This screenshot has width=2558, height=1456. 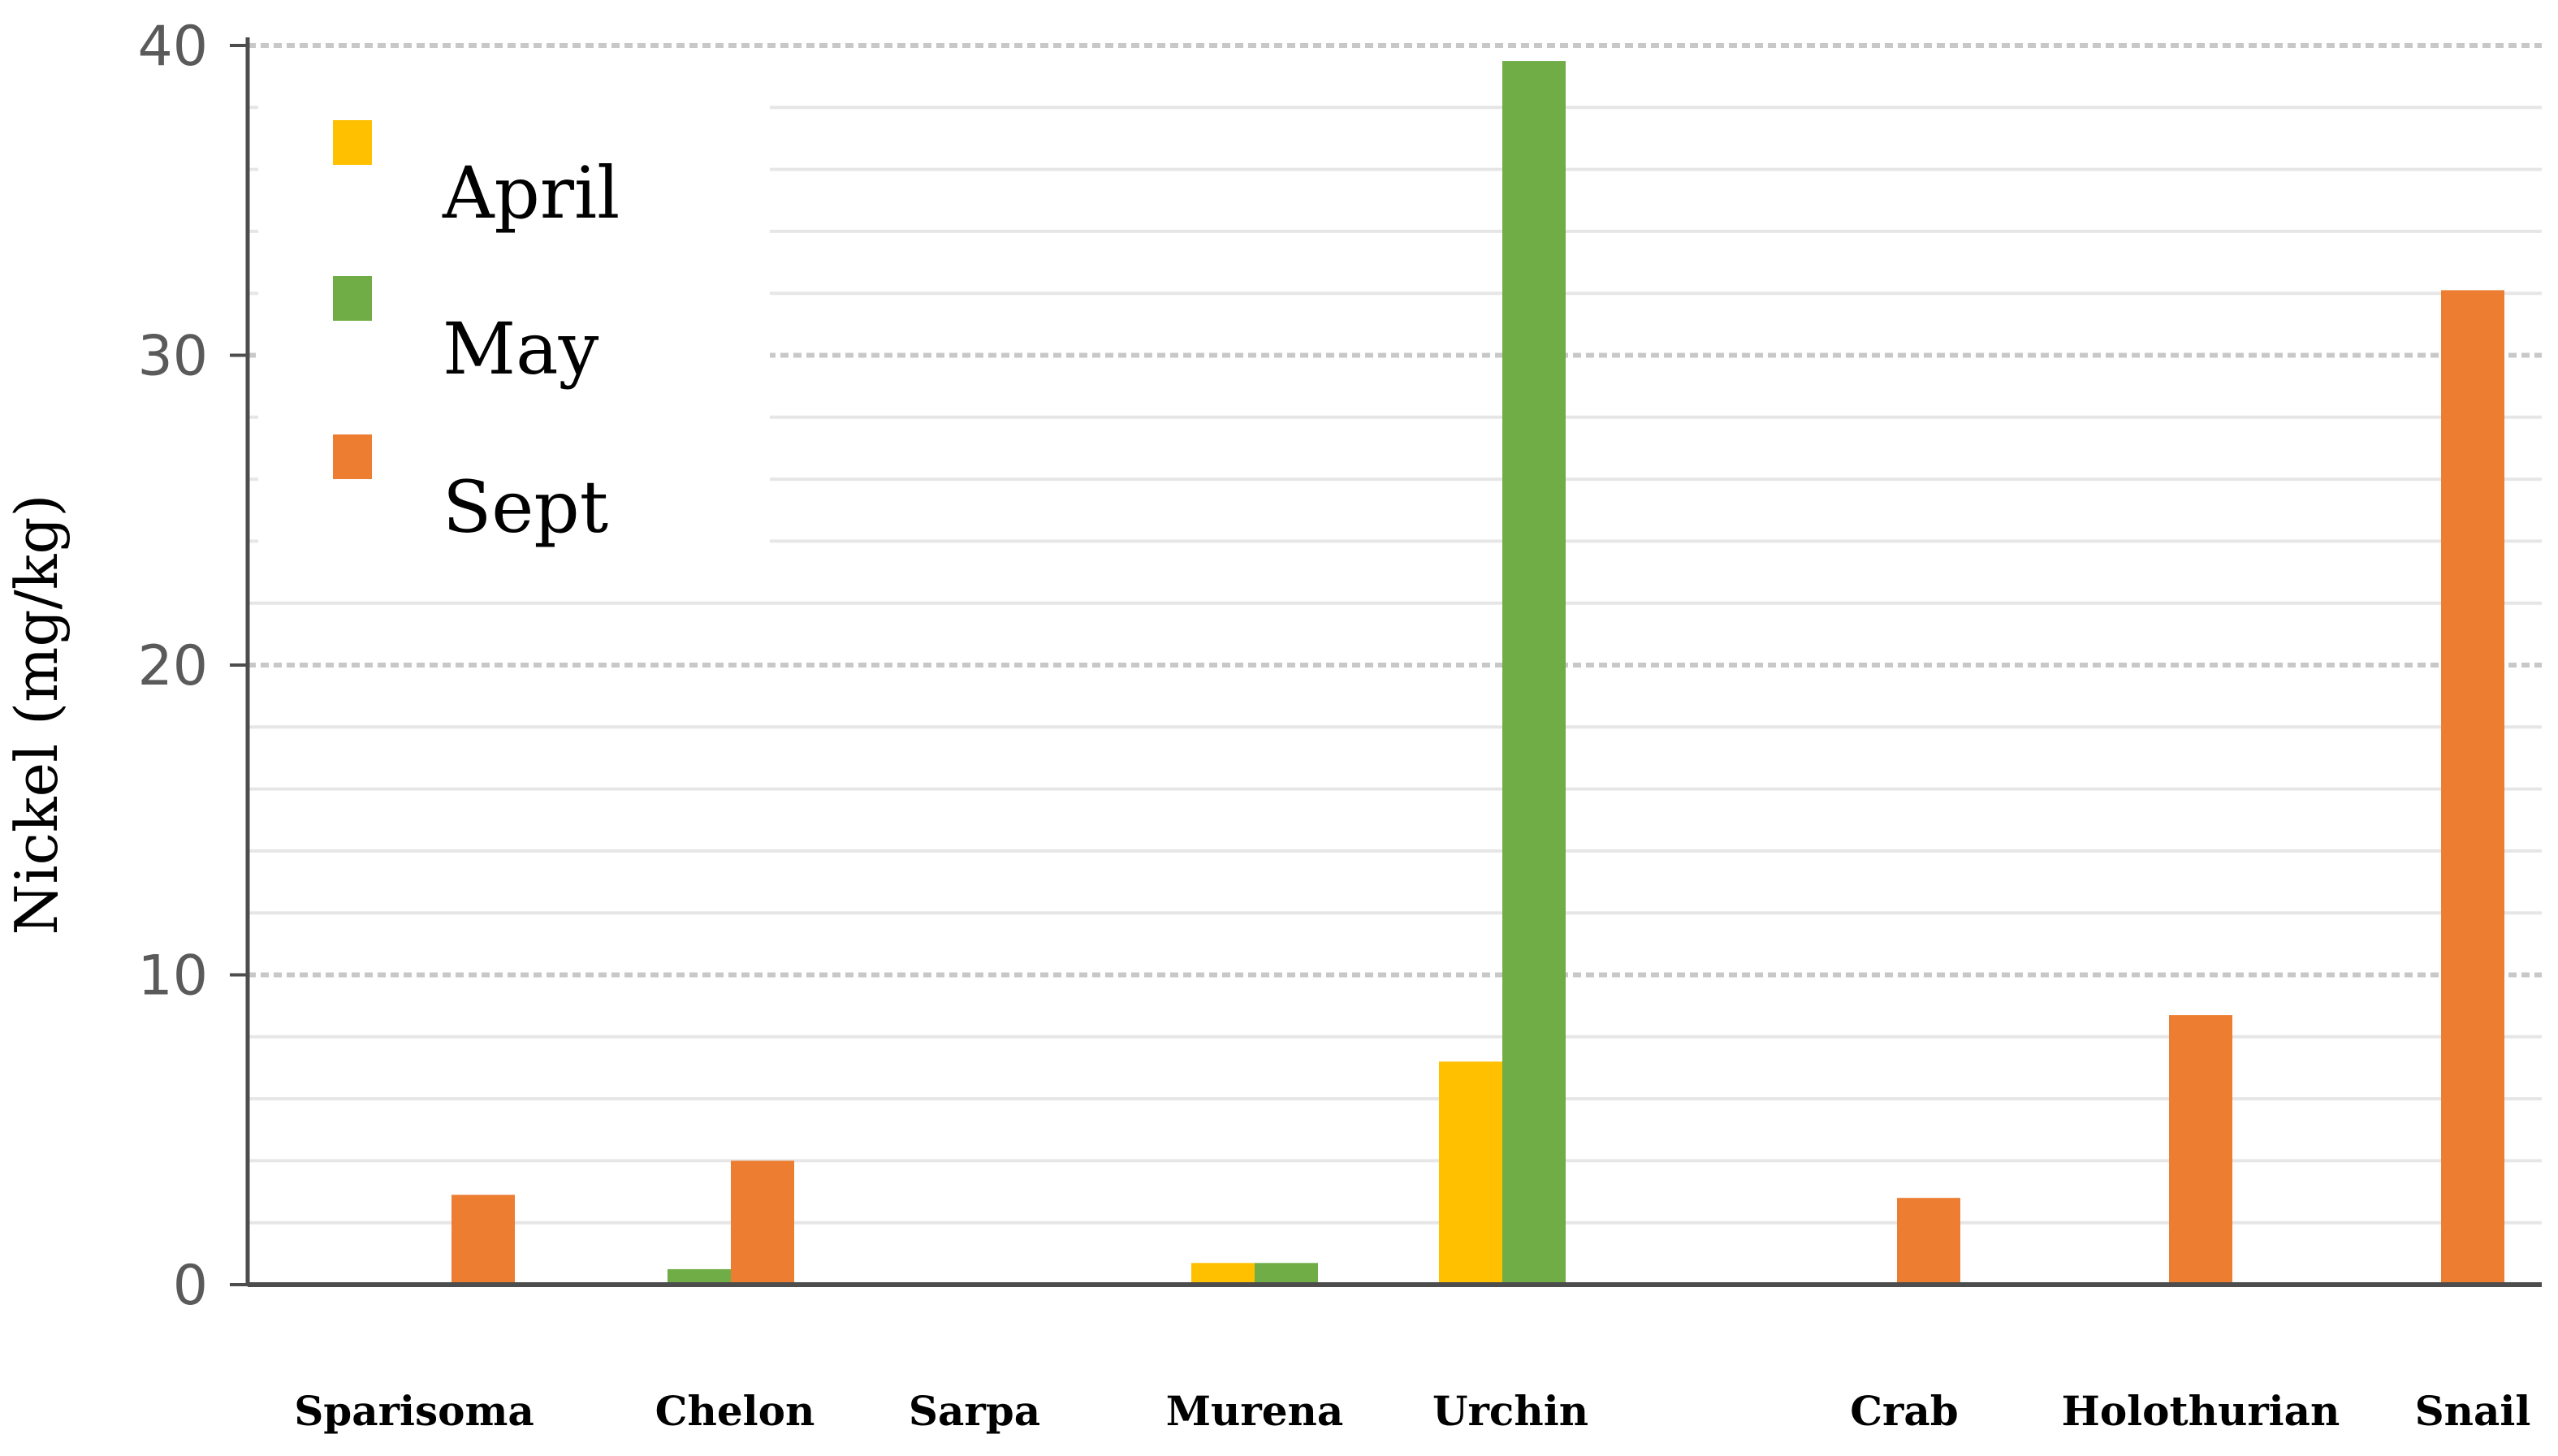 I want to click on y-tick-label: 10, so click(x=172, y=976).